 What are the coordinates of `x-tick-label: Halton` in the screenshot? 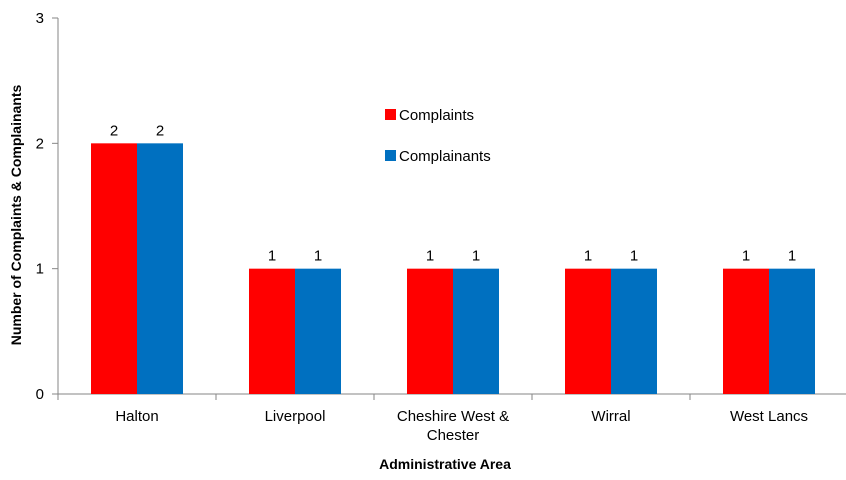 It's located at (136, 416).